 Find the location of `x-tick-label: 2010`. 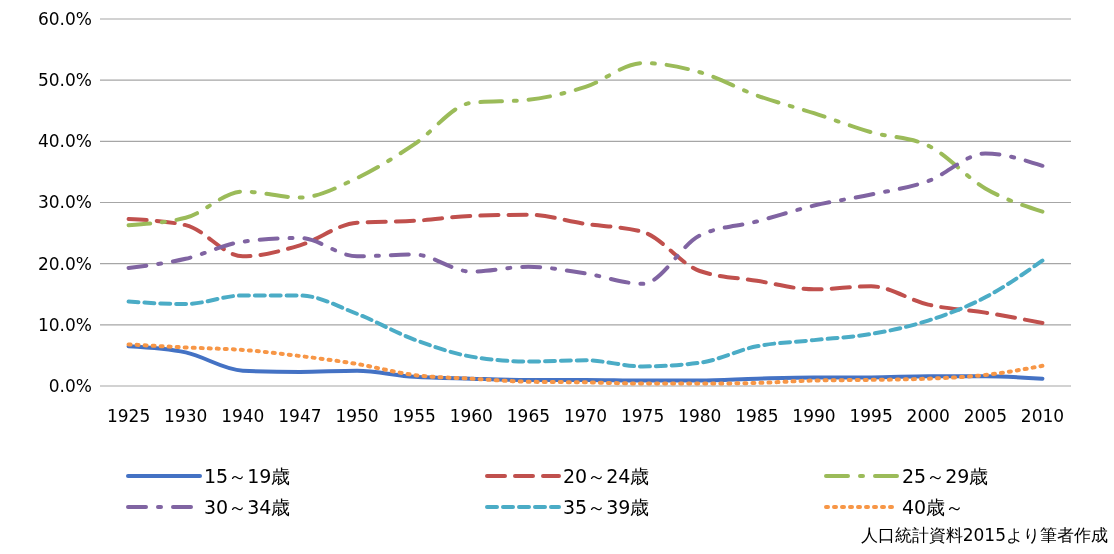

x-tick-label: 2010 is located at coordinates (1042, 416).